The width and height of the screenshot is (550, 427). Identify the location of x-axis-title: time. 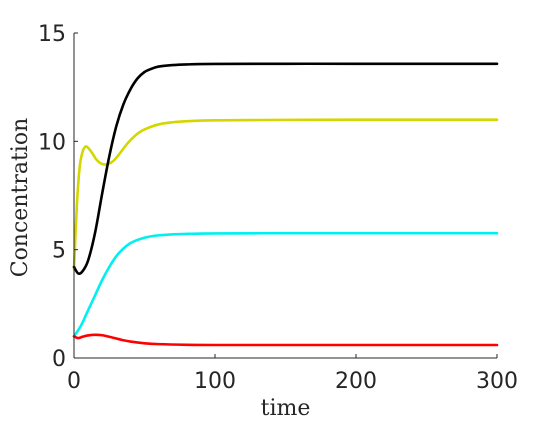
(286, 408).